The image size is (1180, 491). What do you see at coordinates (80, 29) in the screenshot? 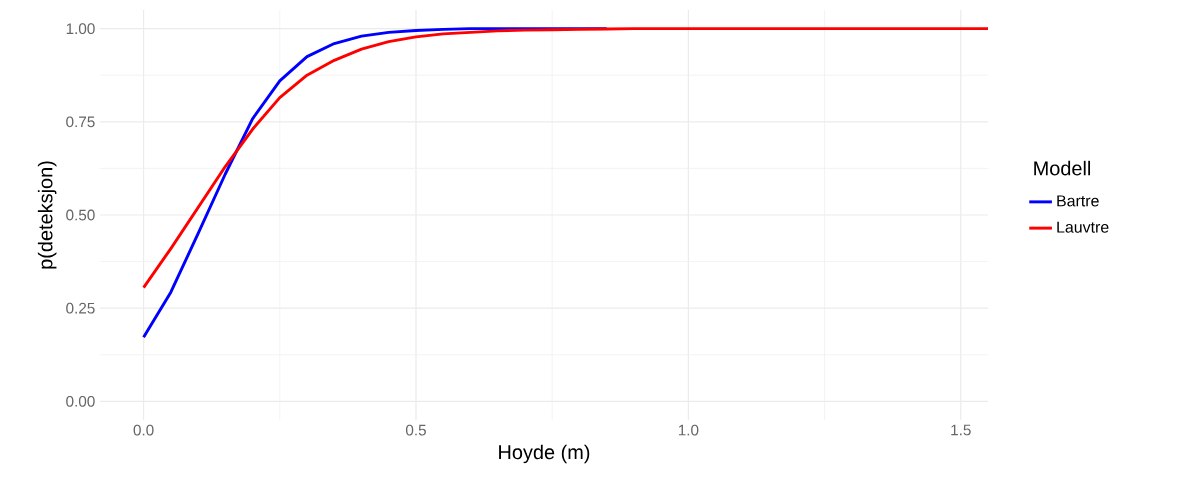
I see `y-tick-label: 1.00` at bounding box center [80, 29].